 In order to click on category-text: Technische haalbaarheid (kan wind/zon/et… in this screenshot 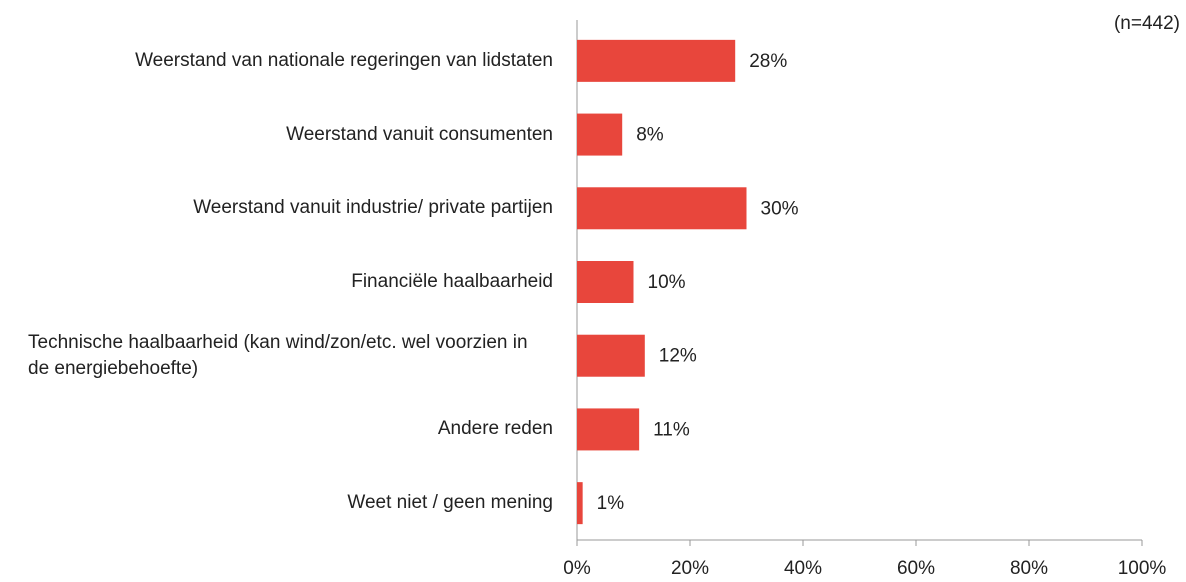, I will do `click(278, 355)`.